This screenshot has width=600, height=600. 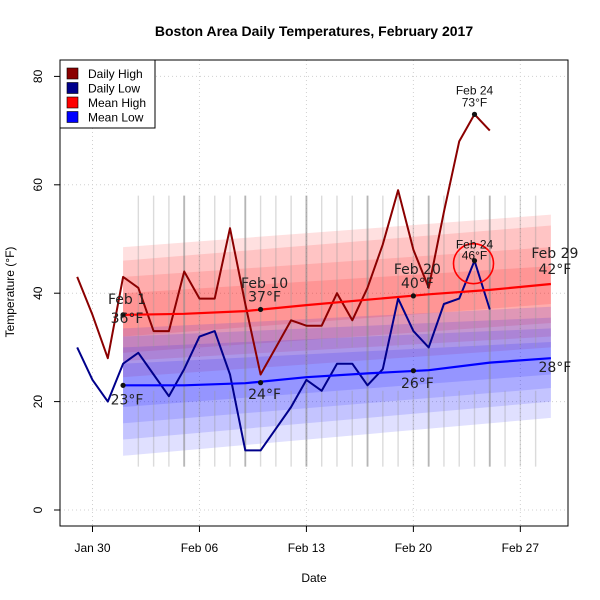 I want to click on x-axis-label: Date, so click(x=314, y=578).